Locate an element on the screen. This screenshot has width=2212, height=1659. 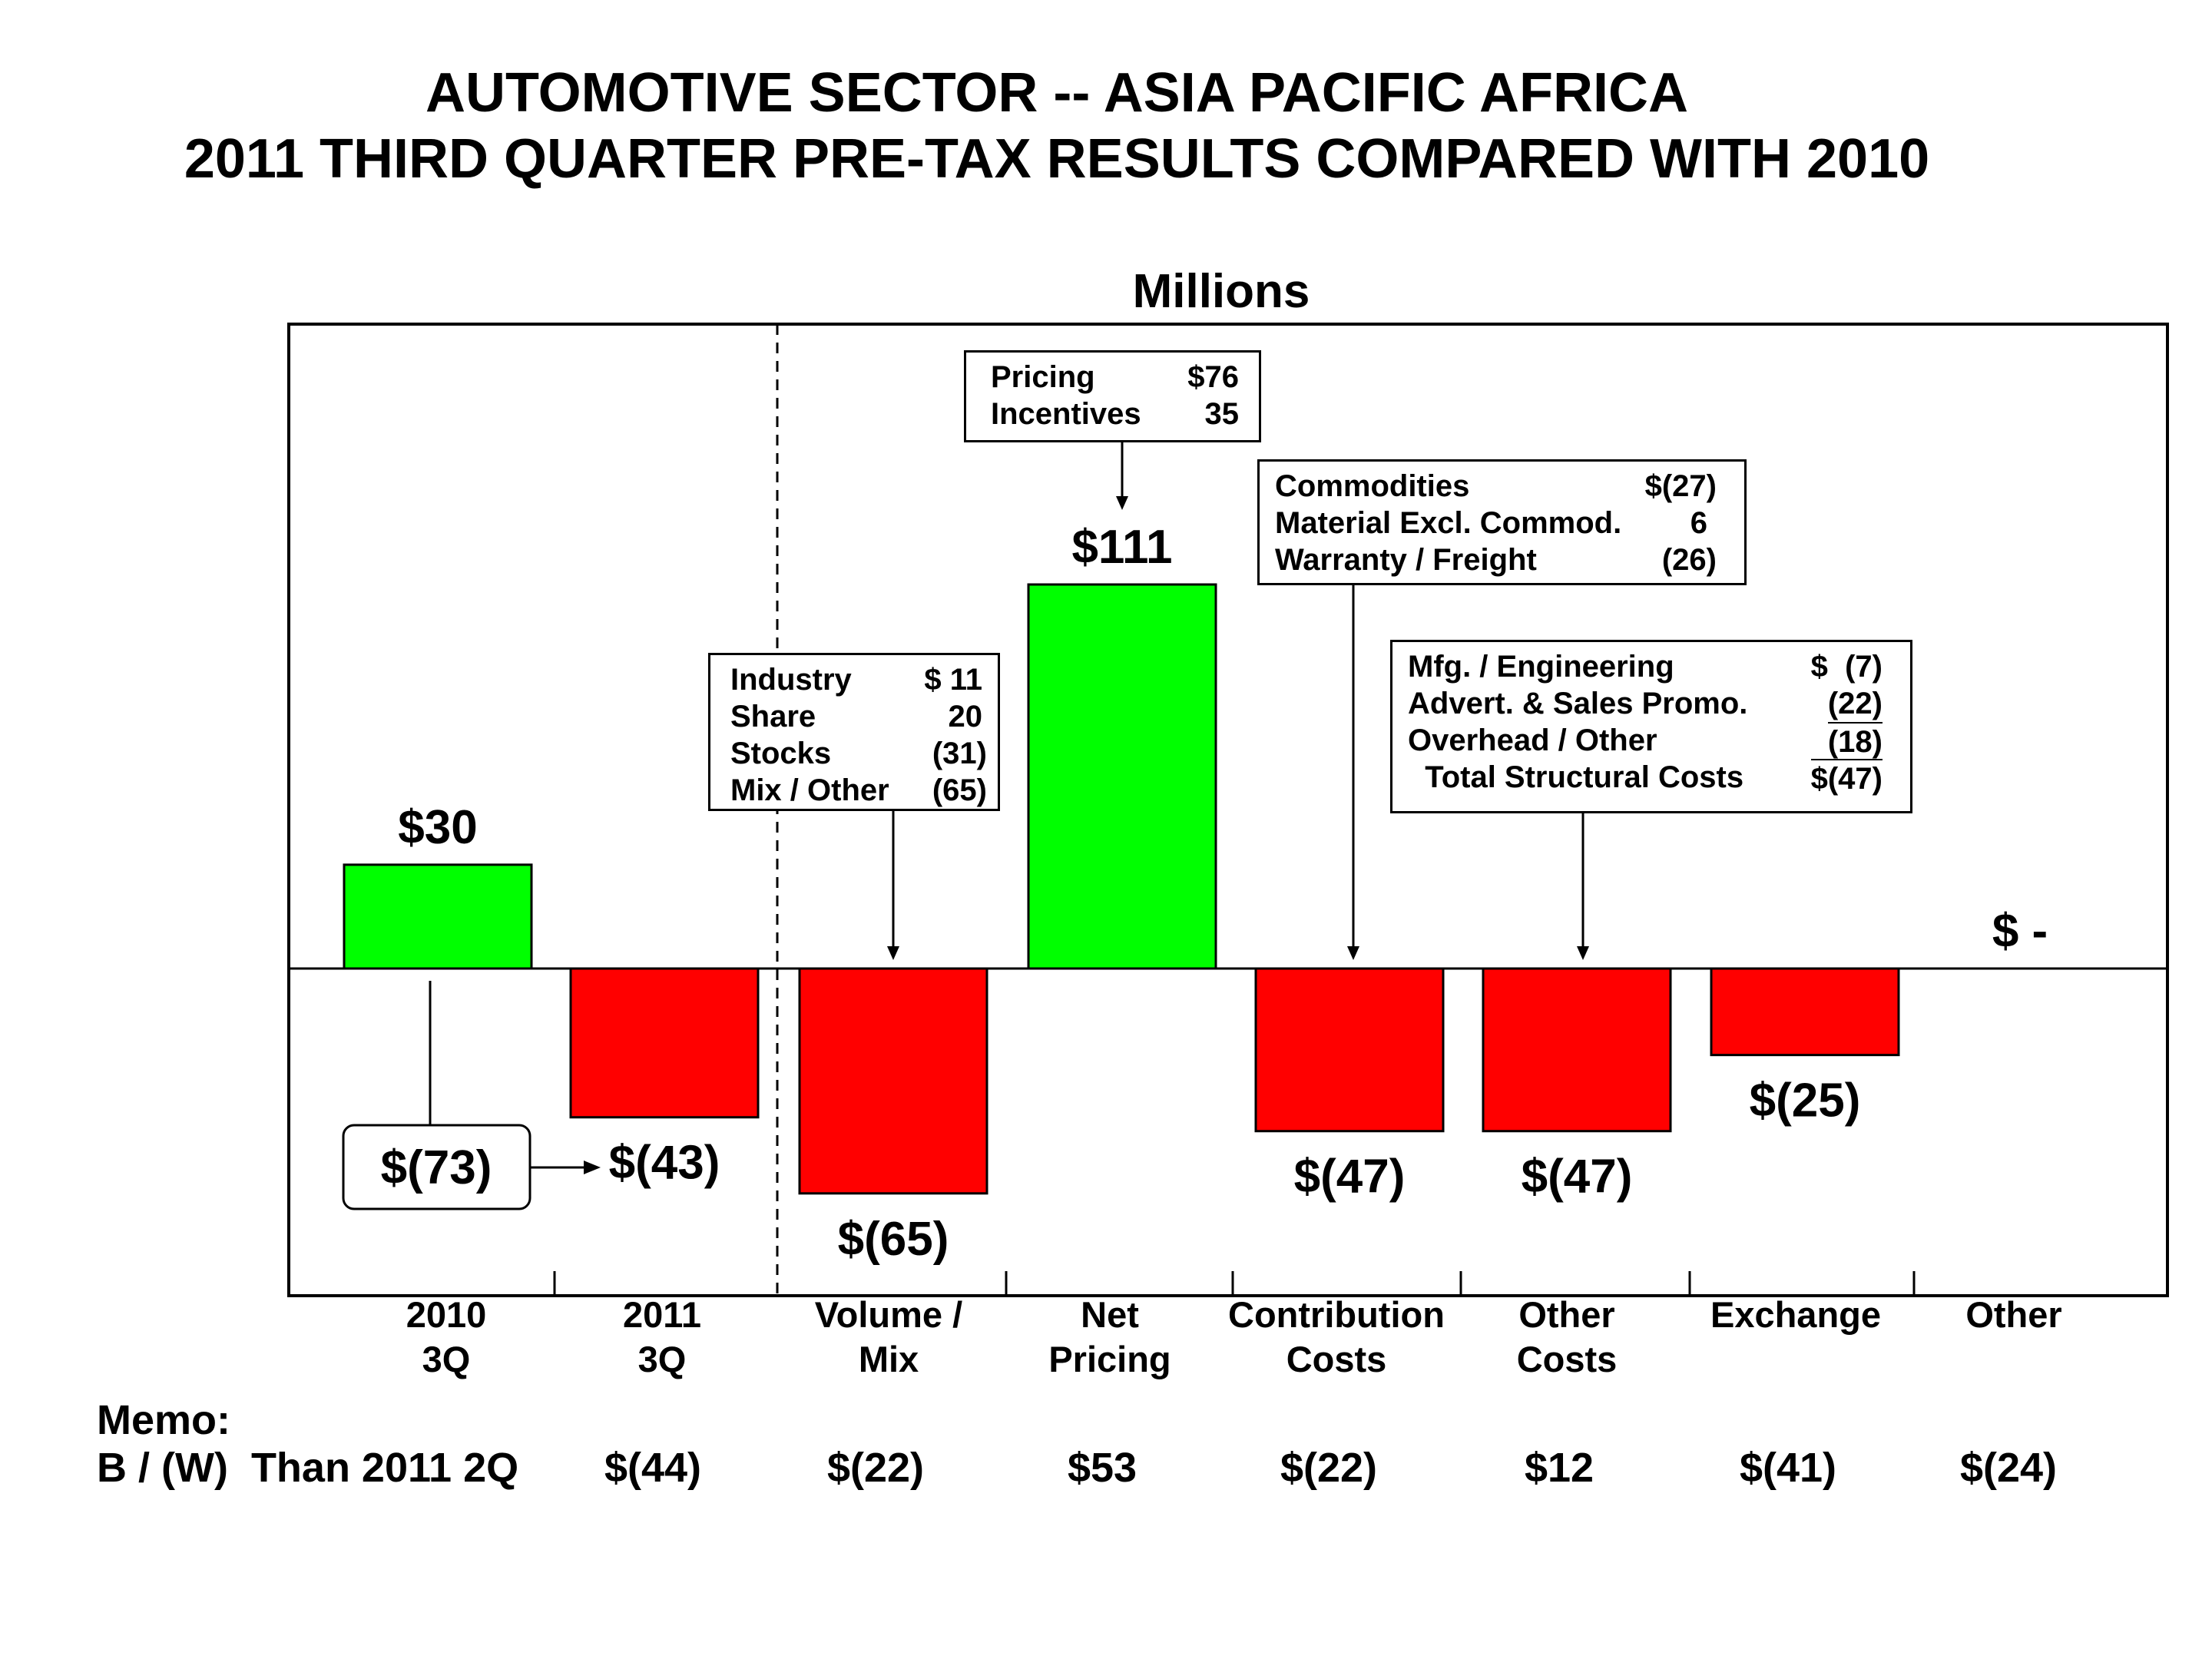
breakdown-row: Stocks (31) is located at coordinates (858, 754).